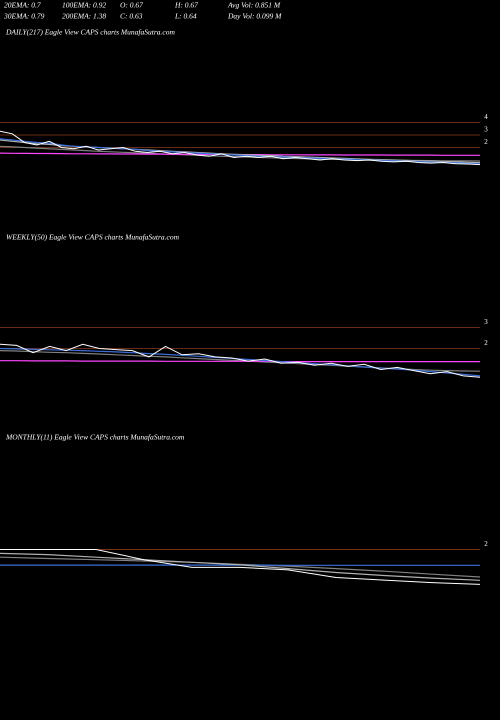 This screenshot has height=720, width=500. What do you see at coordinates (186, 5) in the screenshot?
I see `header-stat: H: 0.67` at bounding box center [186, 5].